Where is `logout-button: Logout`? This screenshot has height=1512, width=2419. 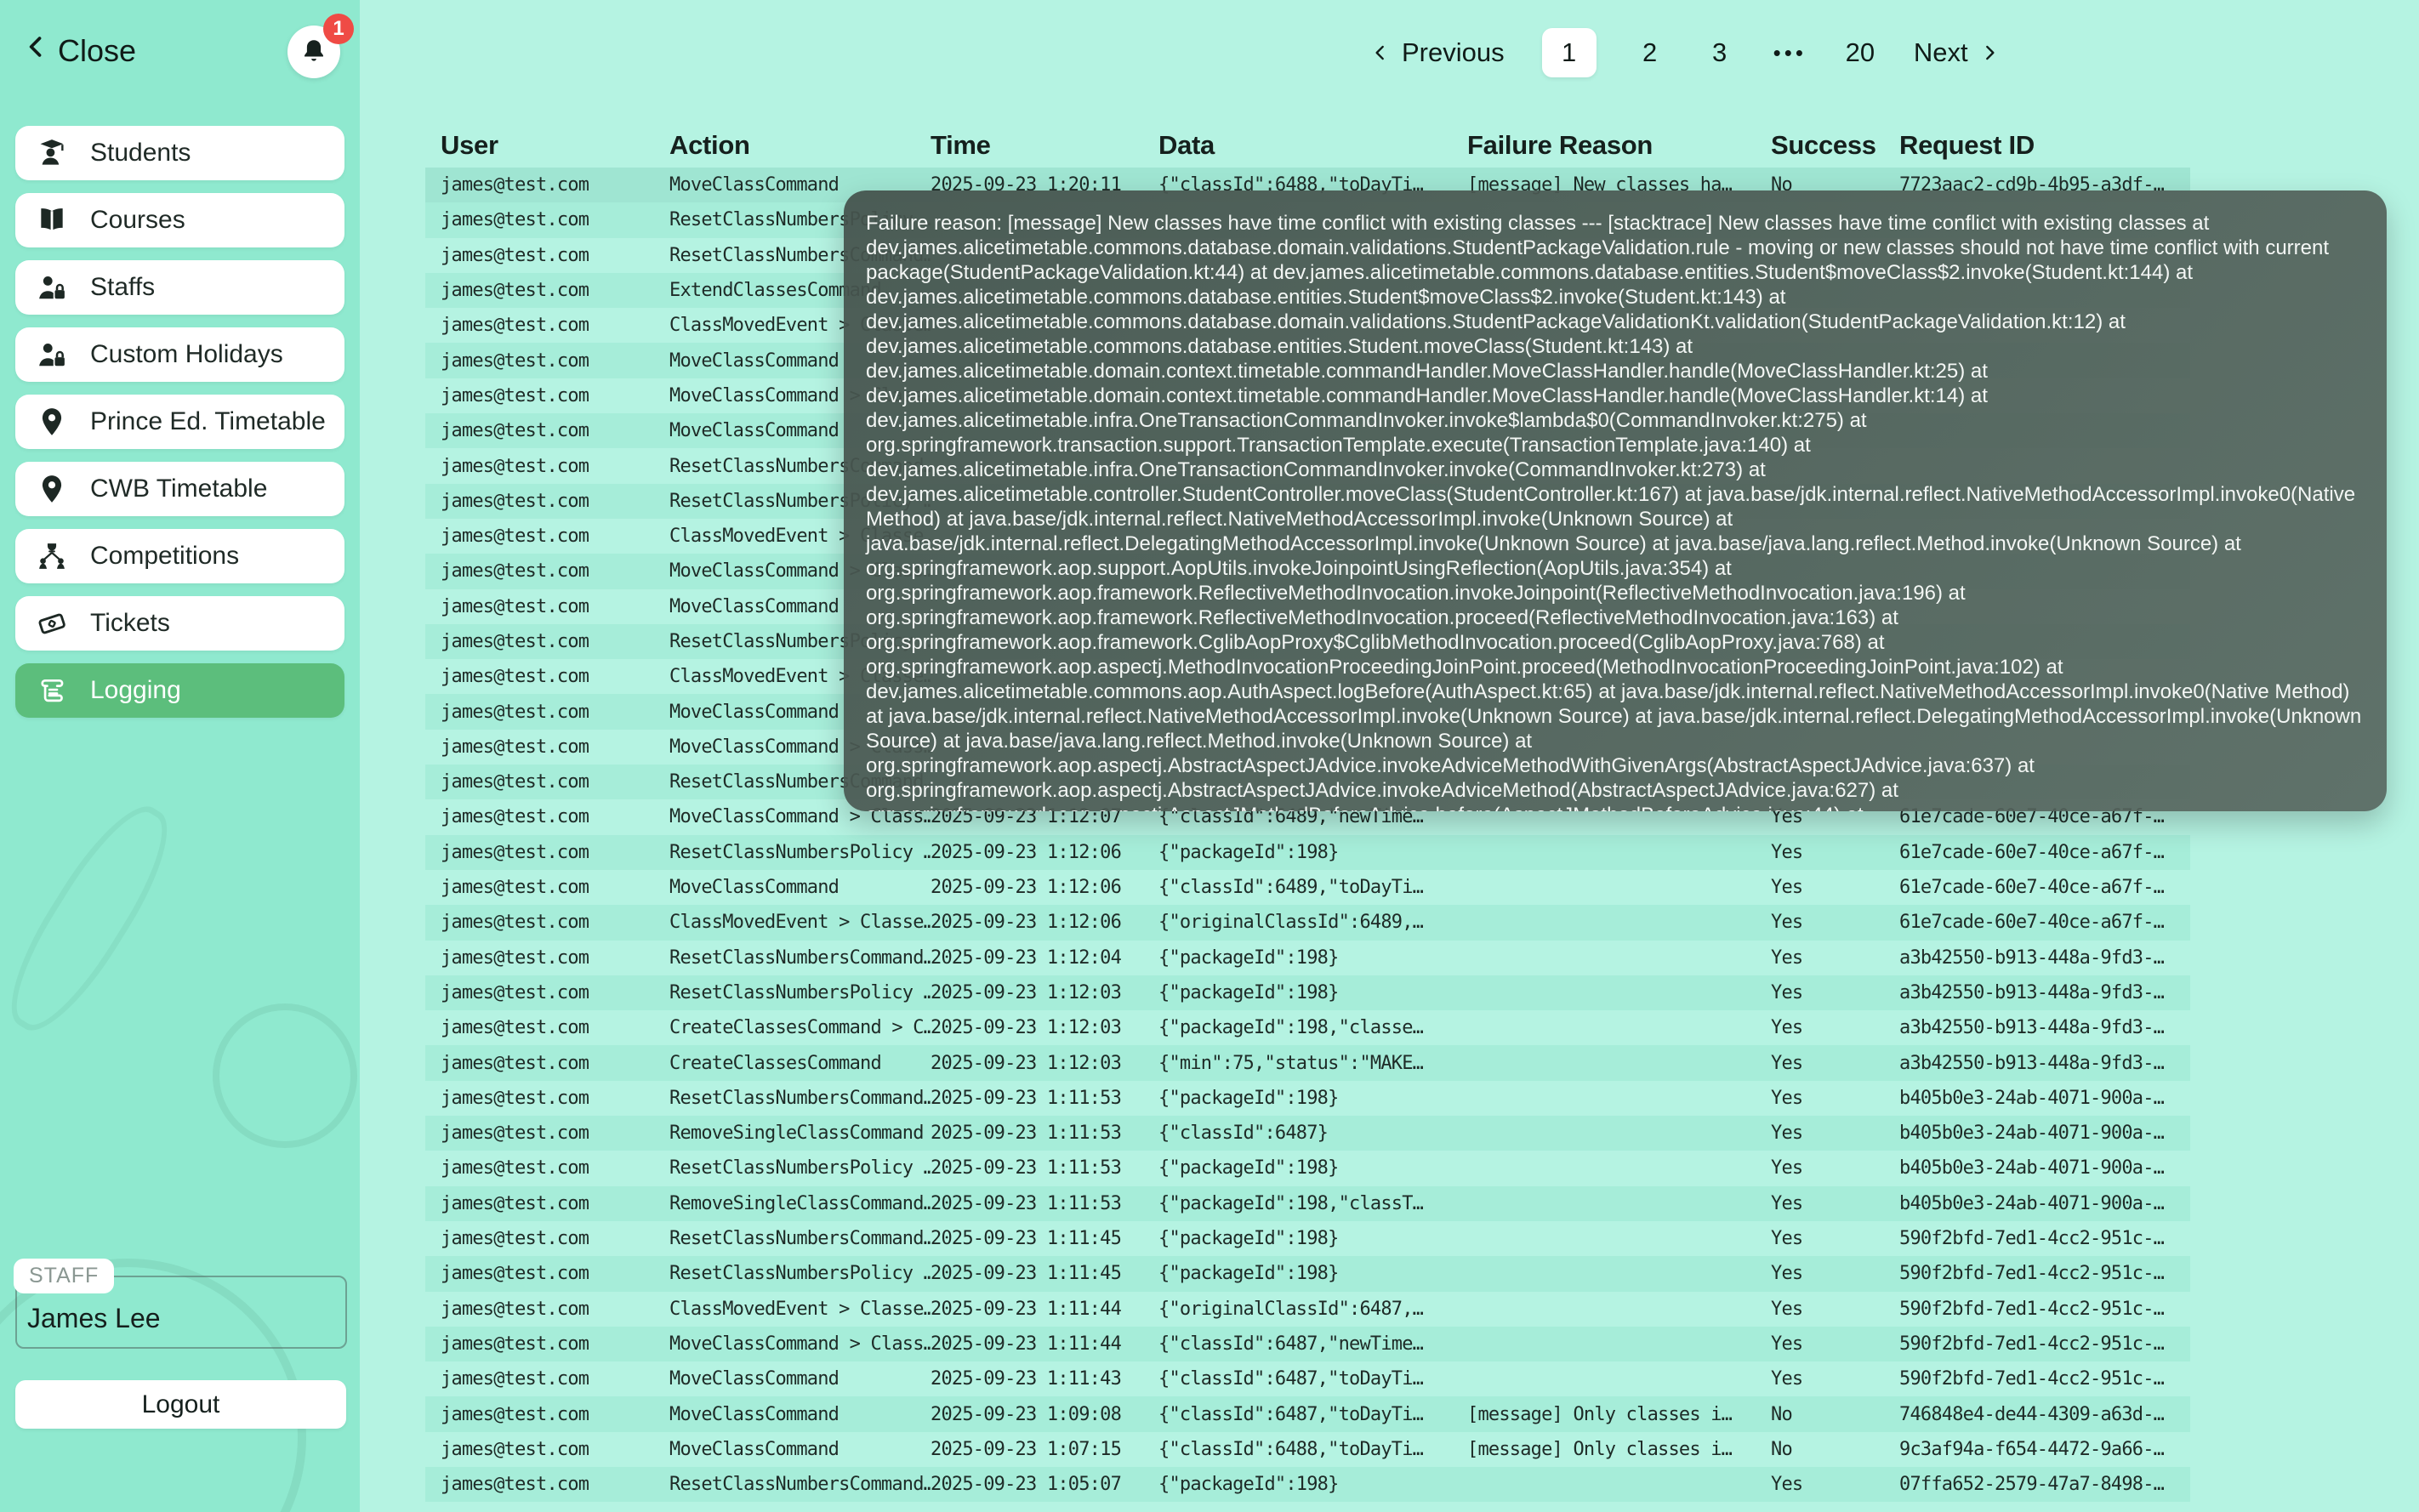
logout-button: Logout is located at coordinates (180, 1404).